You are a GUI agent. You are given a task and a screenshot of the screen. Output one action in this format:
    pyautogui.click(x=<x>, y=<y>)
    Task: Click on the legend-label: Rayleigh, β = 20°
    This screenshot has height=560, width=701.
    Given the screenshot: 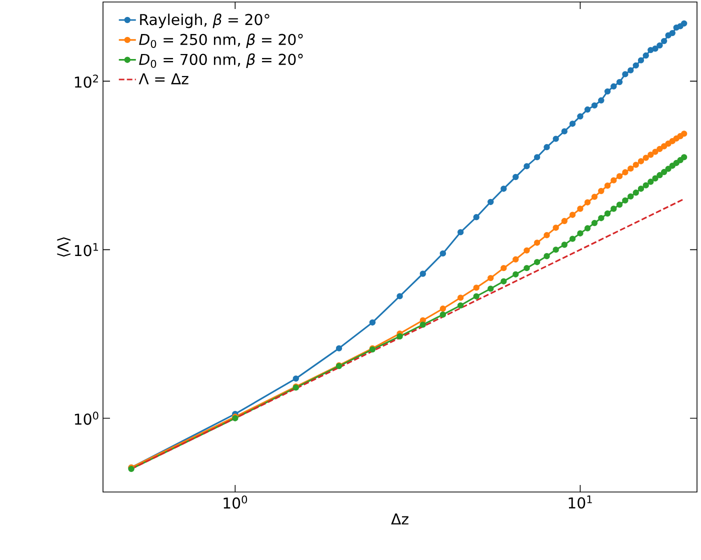 What is the action you would take?
    pyautogui.click(x=205, y=21)
    